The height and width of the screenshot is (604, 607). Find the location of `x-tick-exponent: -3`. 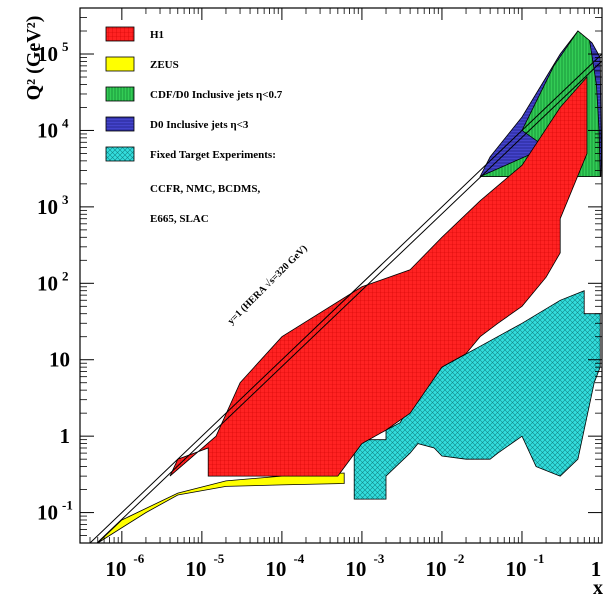

x-tick-exponent: -3 is located at coordinates (379, 558).